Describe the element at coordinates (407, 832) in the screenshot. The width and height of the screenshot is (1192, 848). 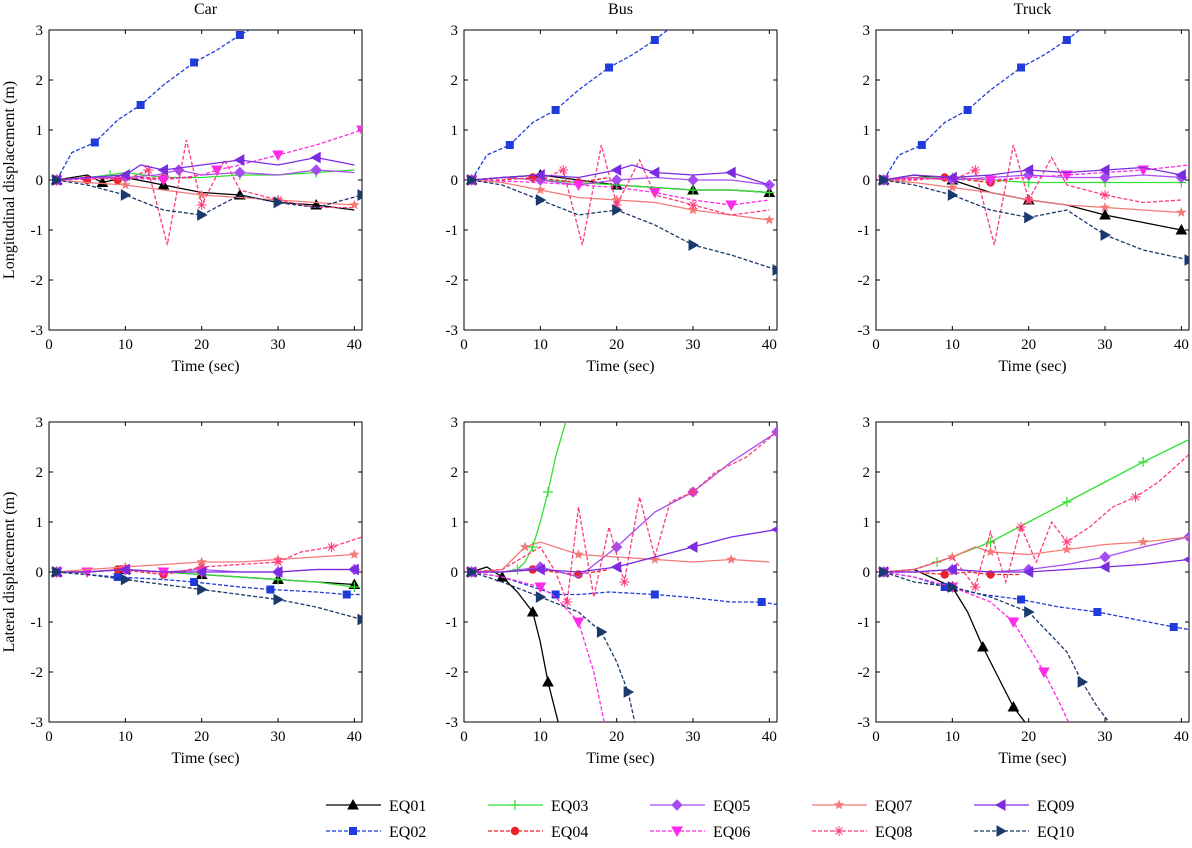
I see `legend-label: EQ02` at that location.